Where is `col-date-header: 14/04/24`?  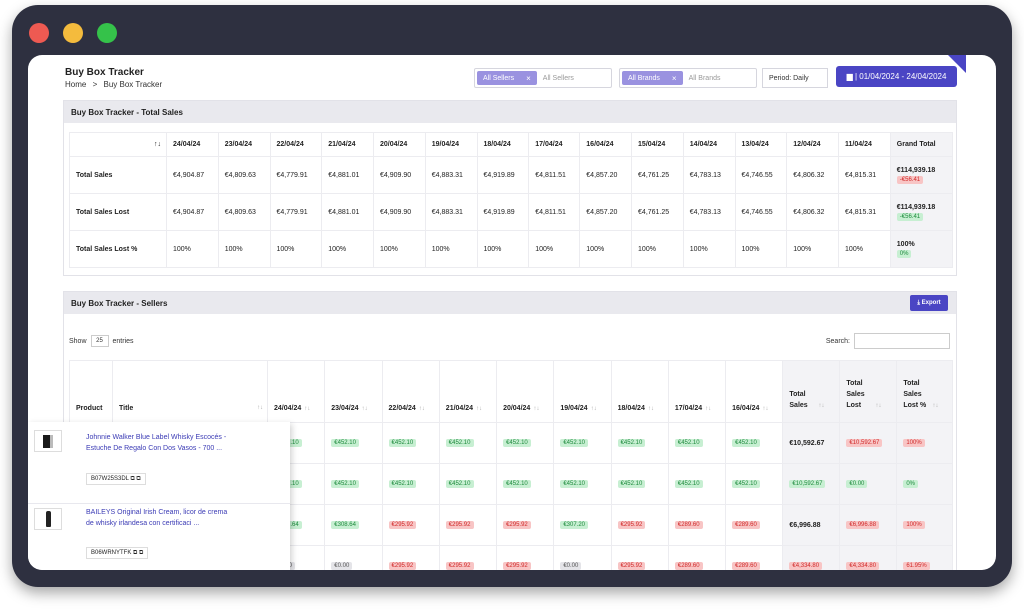 col-date-header: 14/04/24 is located at coordinates (709, 144).